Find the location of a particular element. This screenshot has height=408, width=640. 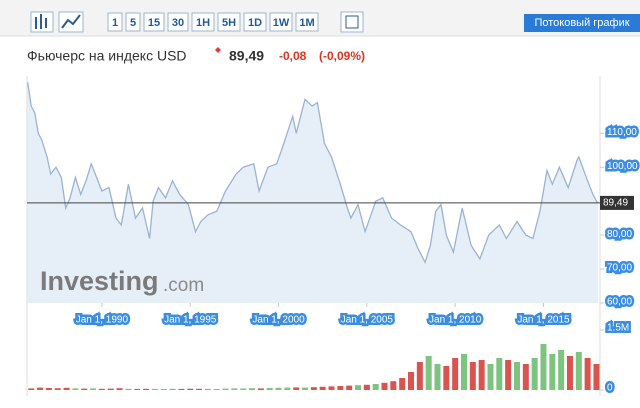

x-tick-label: Jan 1, 2000 is located at coordinates (278, 320).